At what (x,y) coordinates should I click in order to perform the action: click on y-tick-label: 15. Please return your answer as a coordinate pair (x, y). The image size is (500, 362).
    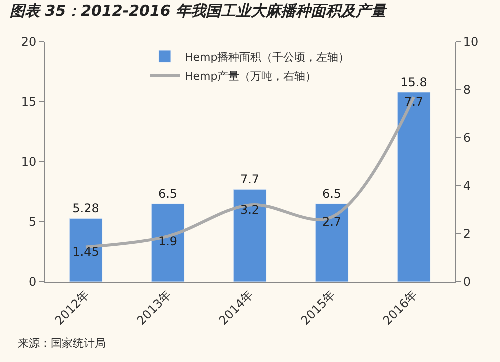
    Looking at the image, I should click on (29, 102).